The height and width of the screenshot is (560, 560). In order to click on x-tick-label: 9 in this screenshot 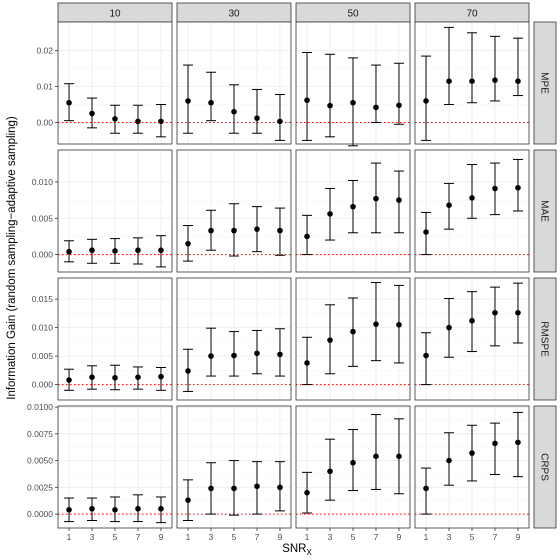, I will do `click(161, 537)`.